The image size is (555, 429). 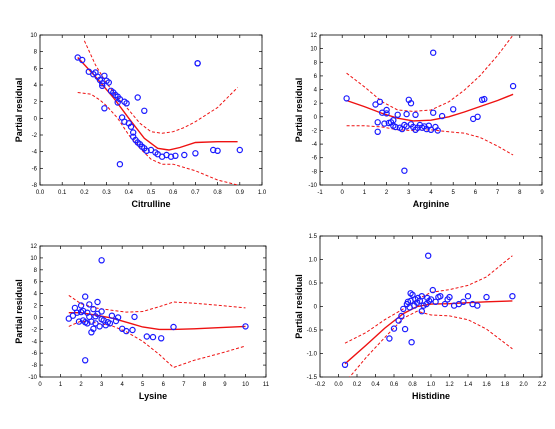 I want to click on x-tick-label: 4, so click(x=123, y=385).